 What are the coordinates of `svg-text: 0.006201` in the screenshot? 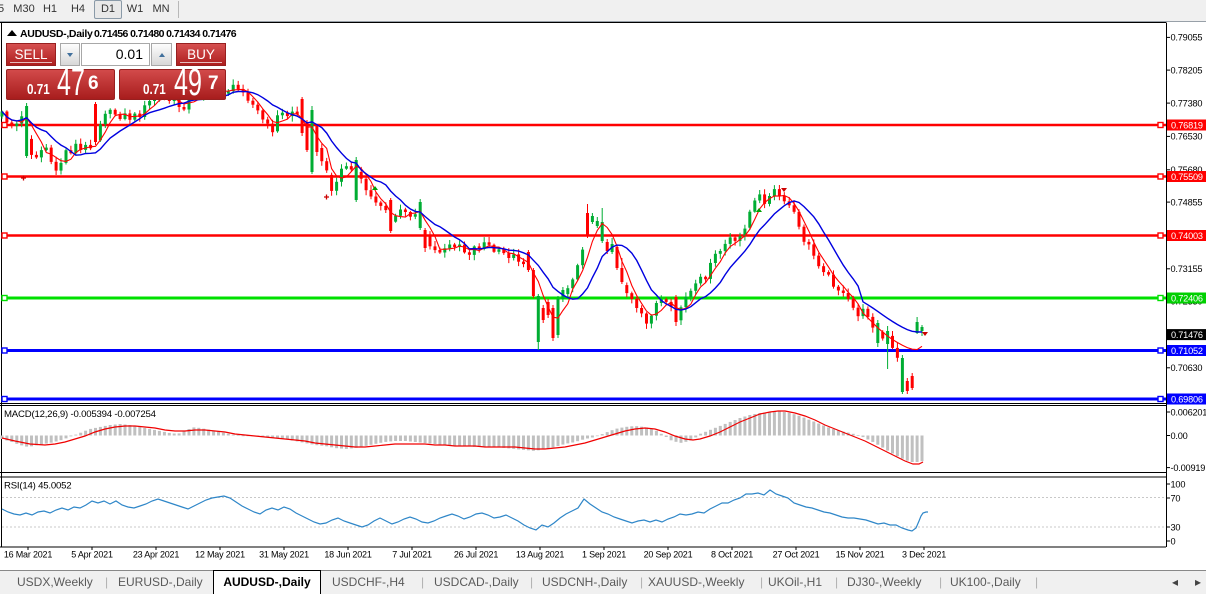 It's located at (1188, 412).